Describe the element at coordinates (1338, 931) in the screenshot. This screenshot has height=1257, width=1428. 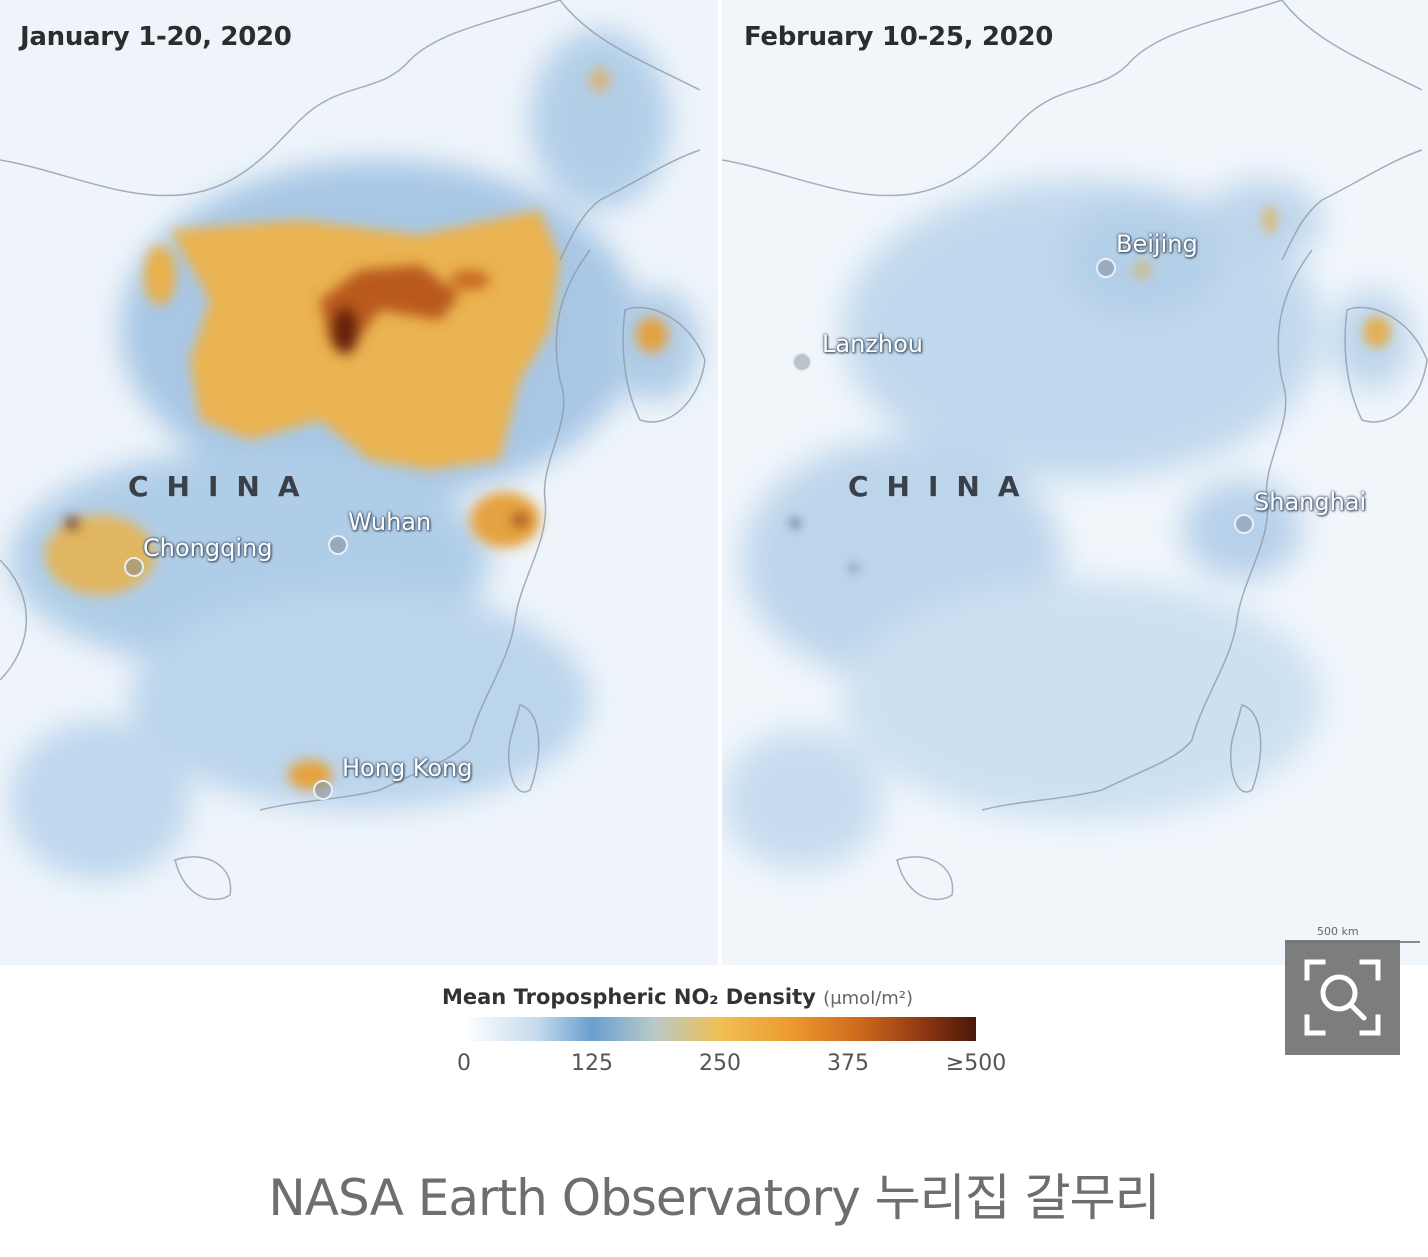
I see `scale-bar-label: 500 km` at that location.